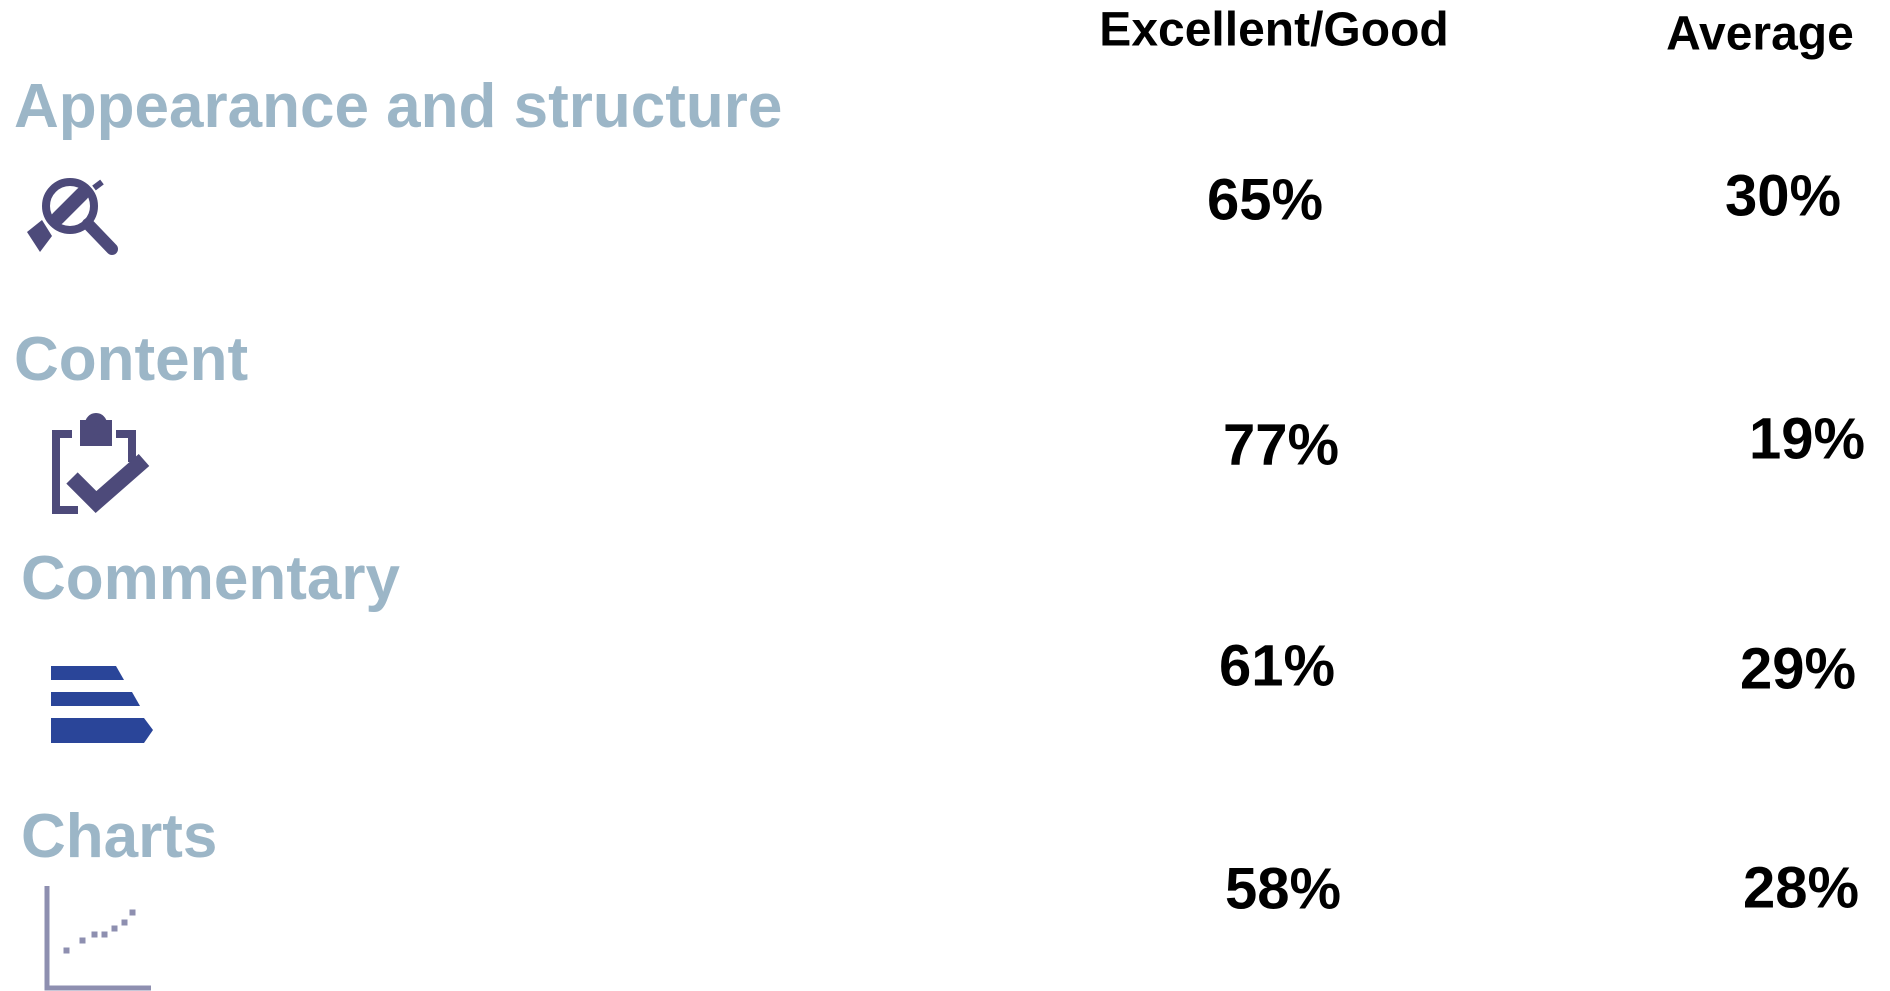  I want to click on value: 65%, so click(1265, 199).